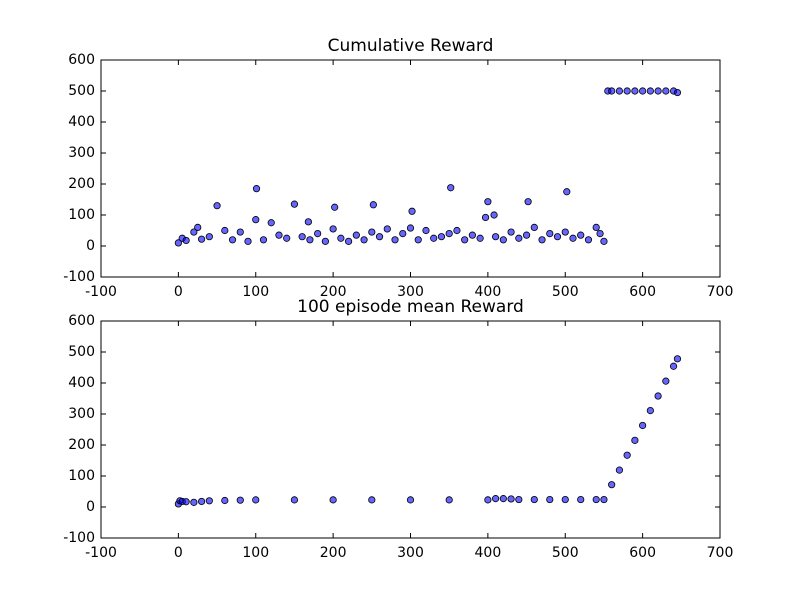  Describe the element at coordinates (720, 553) in the screenshot. I see `x-tick-label: 700` at that location.